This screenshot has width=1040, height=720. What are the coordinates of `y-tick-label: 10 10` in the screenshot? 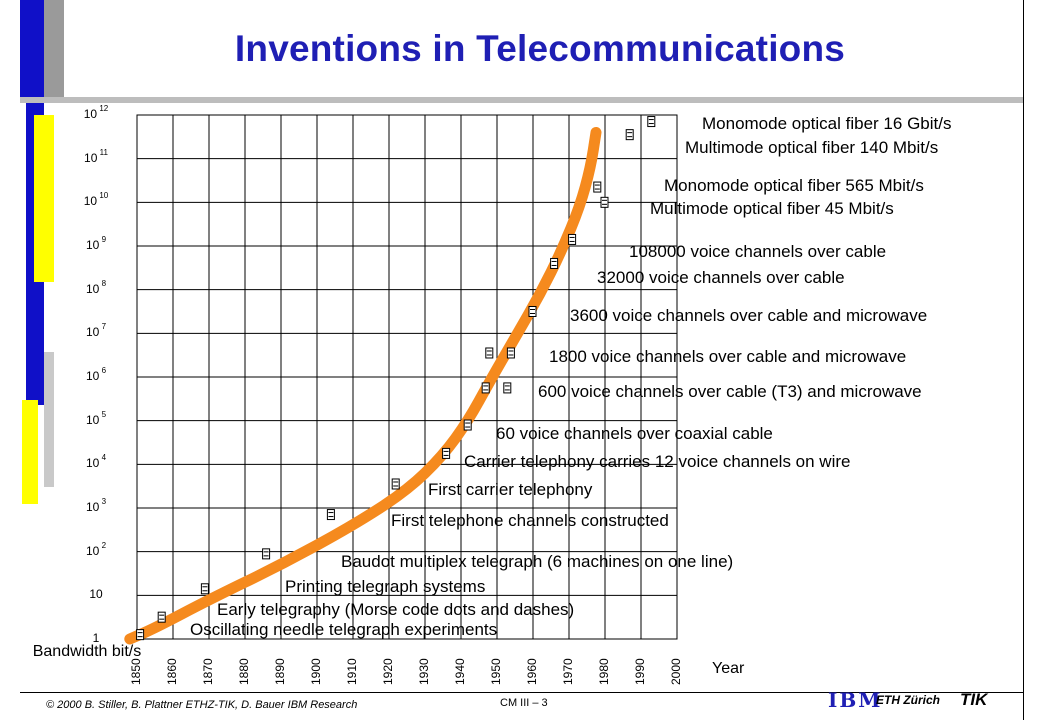 It's located at (96, 200).